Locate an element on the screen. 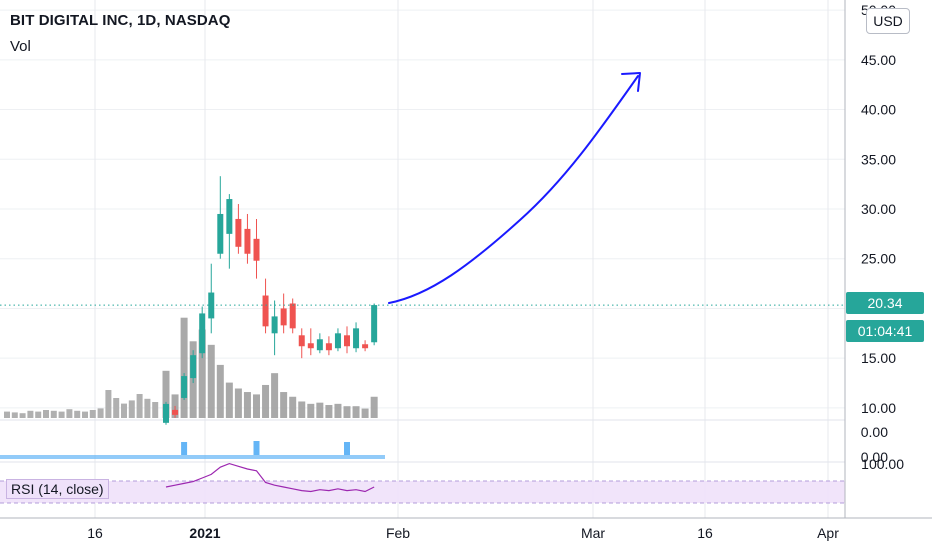  time-tick-label: Feb is located at coordinates (398, 533).